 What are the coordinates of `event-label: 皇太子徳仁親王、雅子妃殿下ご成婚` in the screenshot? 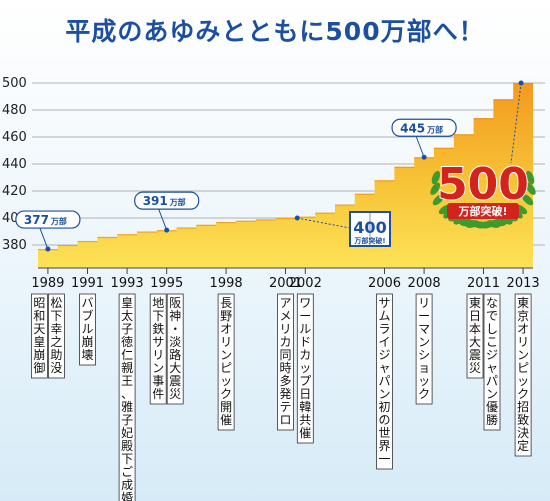 It's located at (127, 398).